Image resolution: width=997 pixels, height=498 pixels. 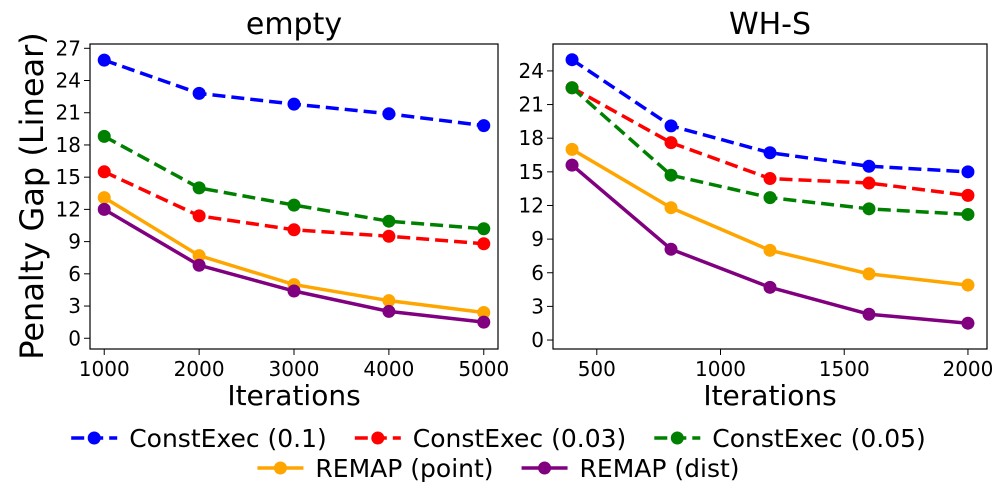 What do you see at coordinates (294, 24) in the screenshot?
I see `panel-title: empty` at bounding box center [294, 24].